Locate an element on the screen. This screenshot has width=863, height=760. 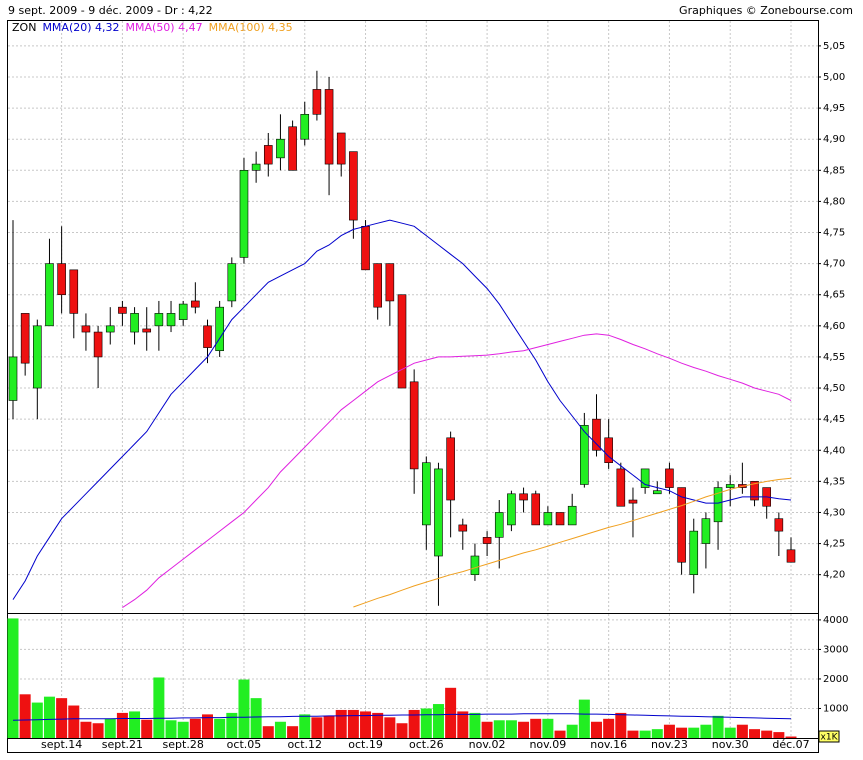
y-tick-label: 4,65 is located at coordinates (834, 295).